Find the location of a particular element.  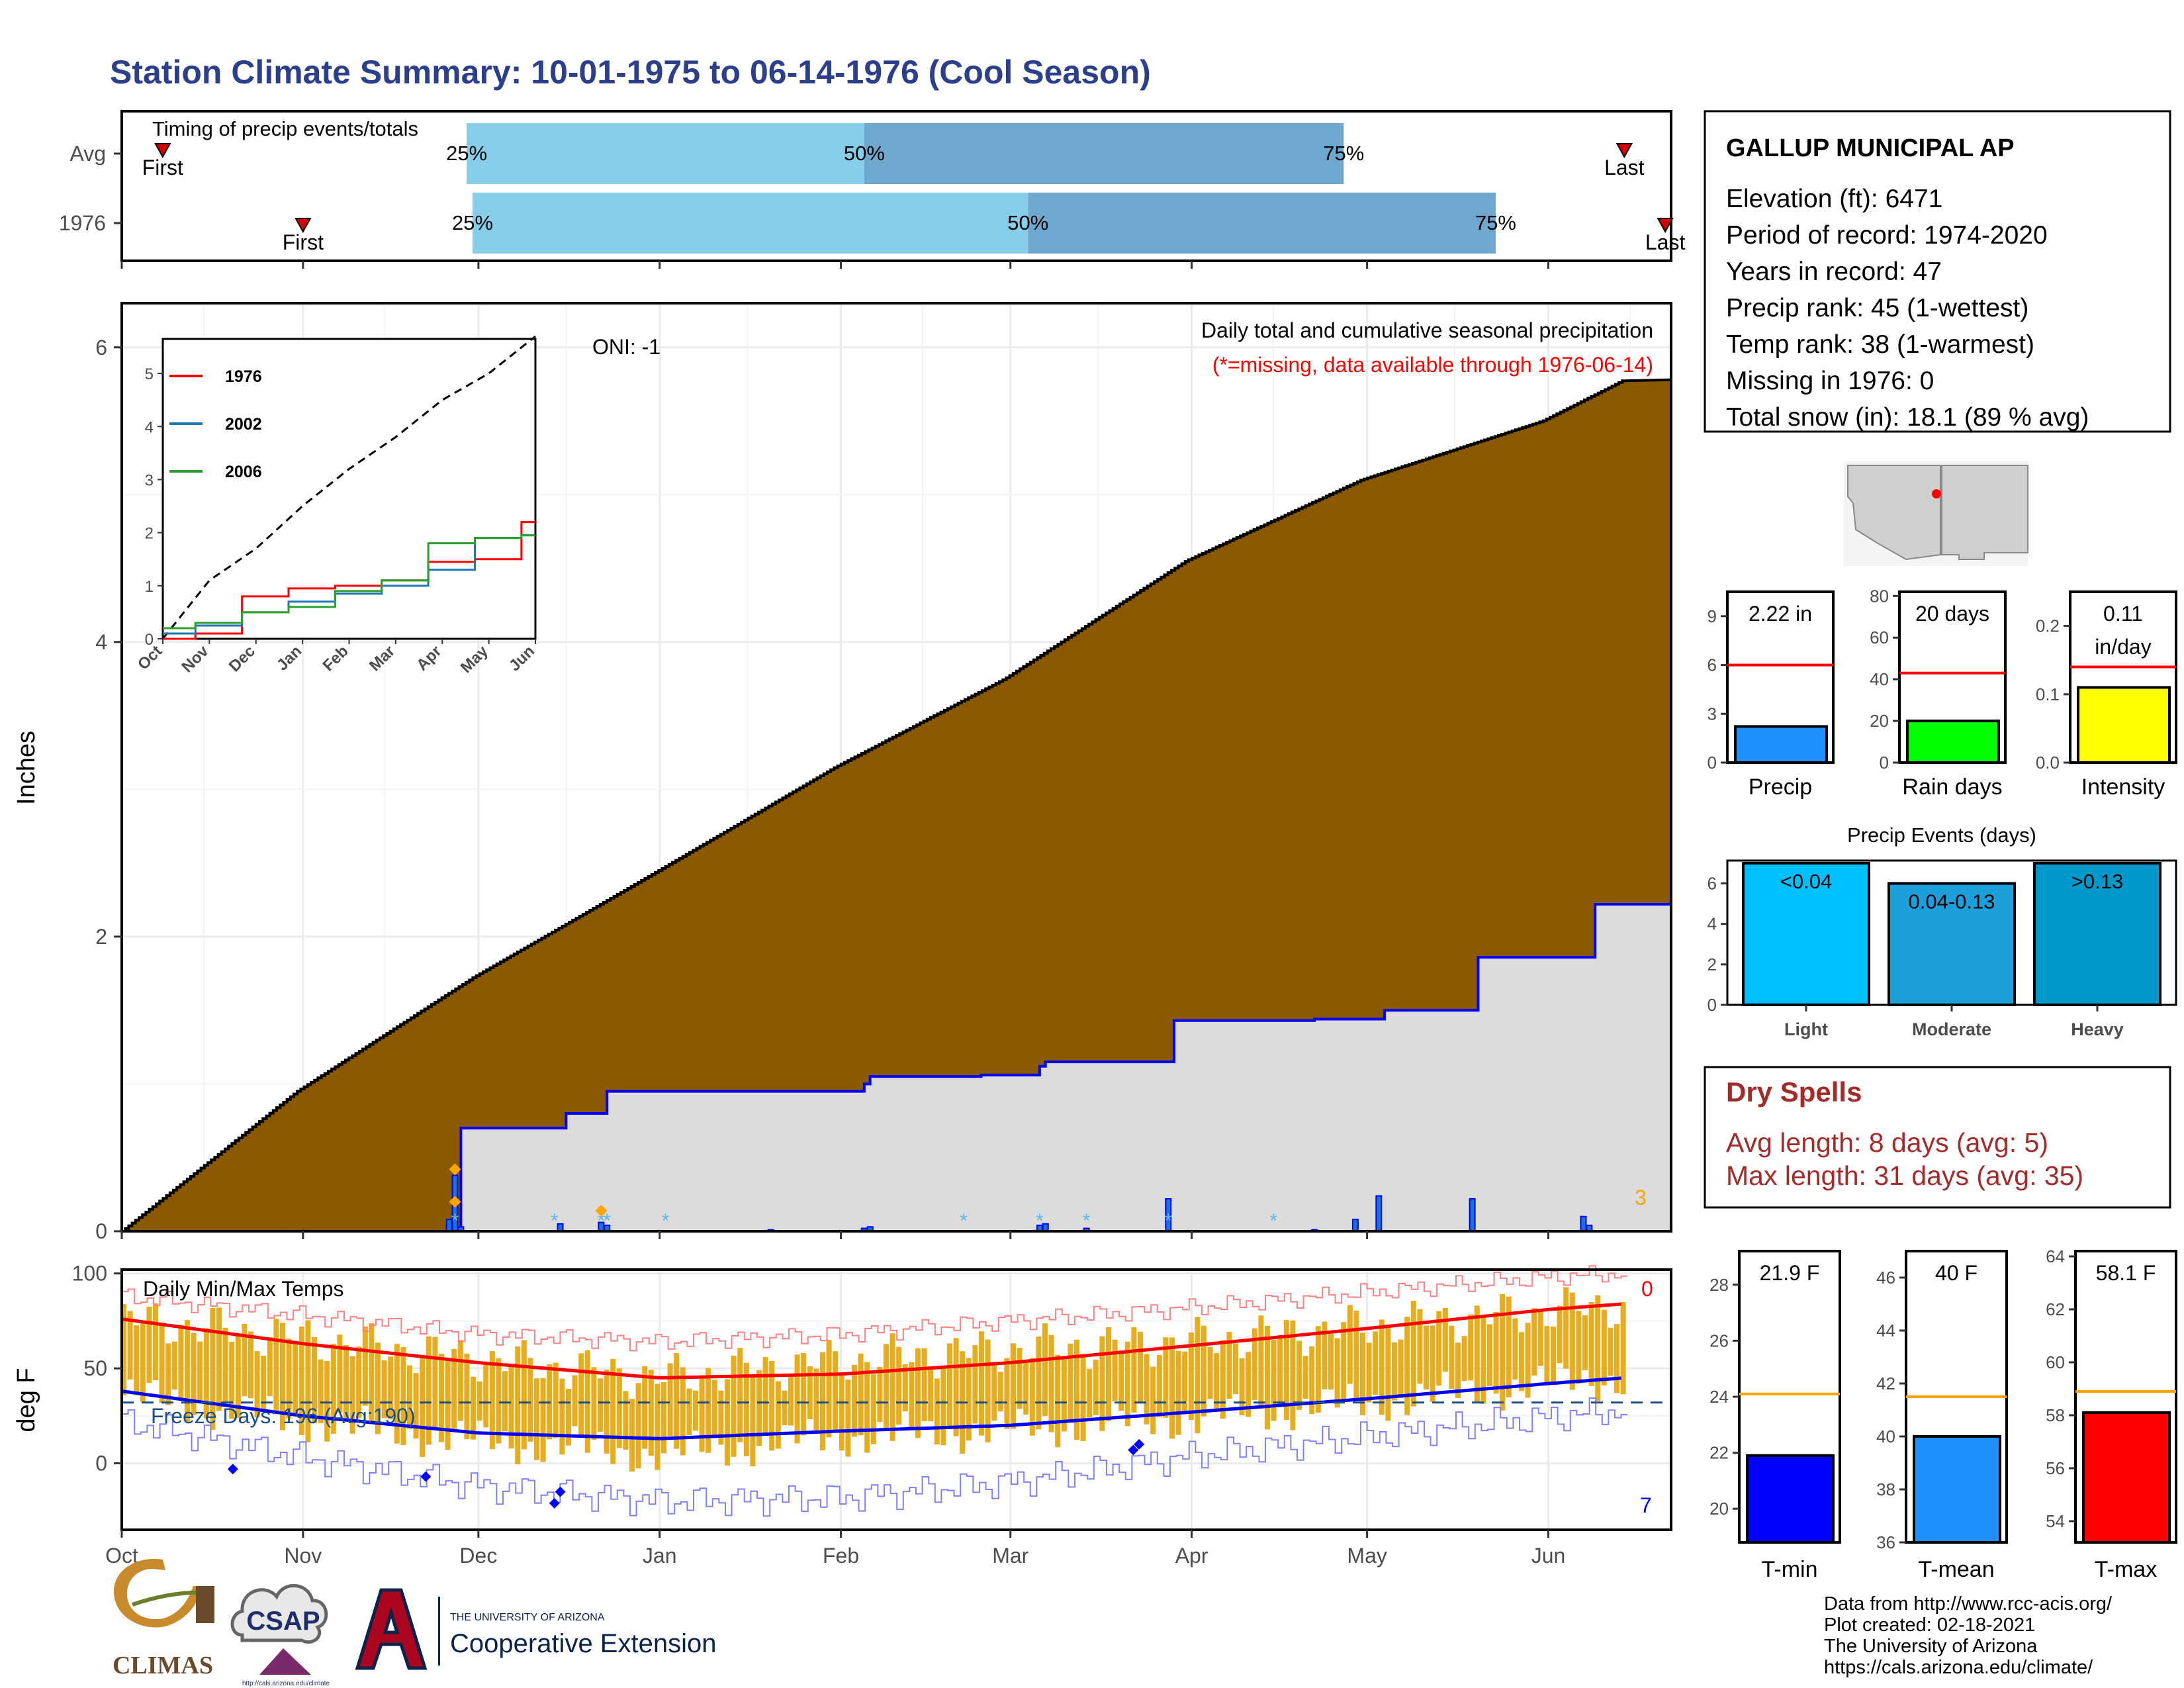

dry-spells-max: Max length: 31 days (avg: 35) is located at coordinates (1905, 1175).